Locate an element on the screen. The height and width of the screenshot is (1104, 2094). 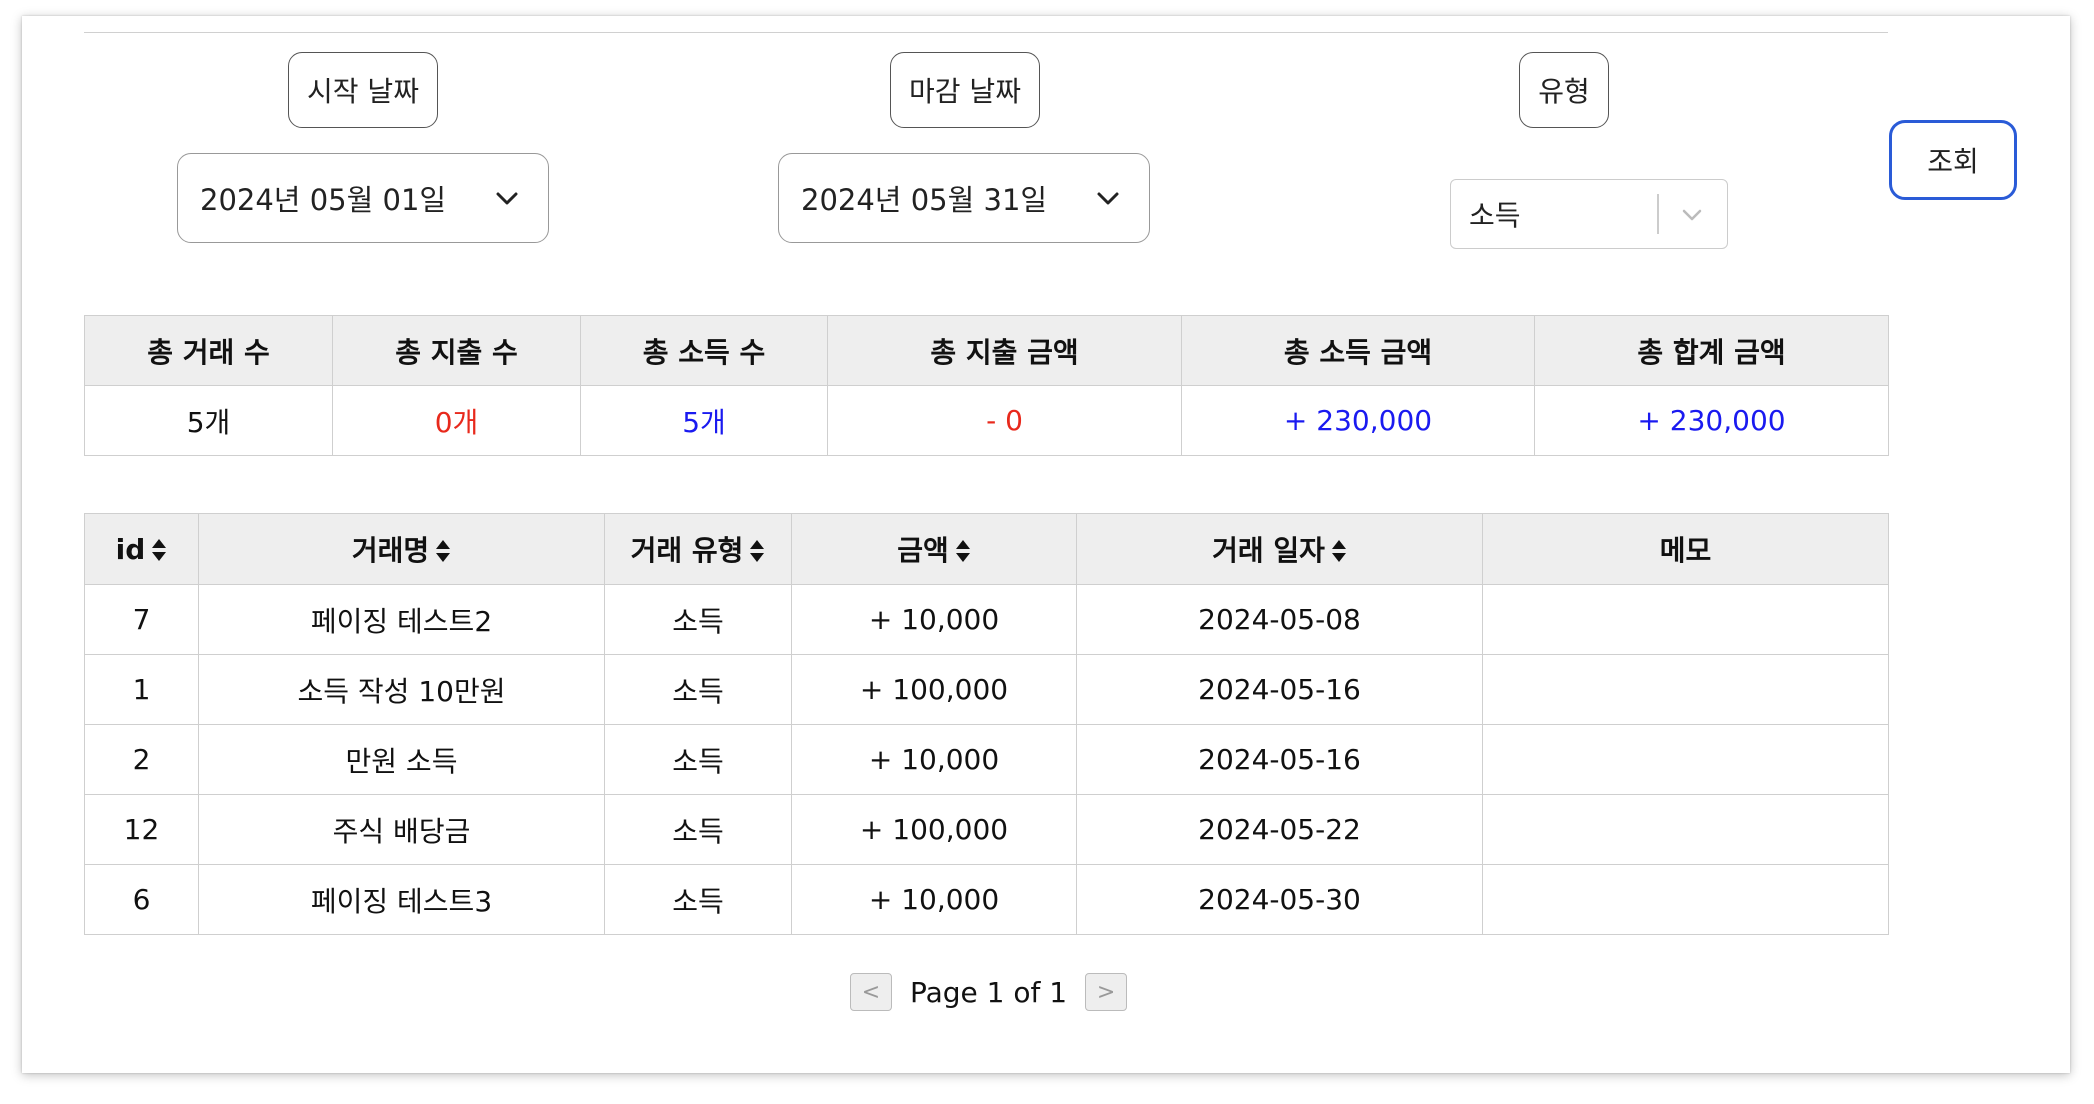
prev-page-button: < is located at coordinates (871, 992).